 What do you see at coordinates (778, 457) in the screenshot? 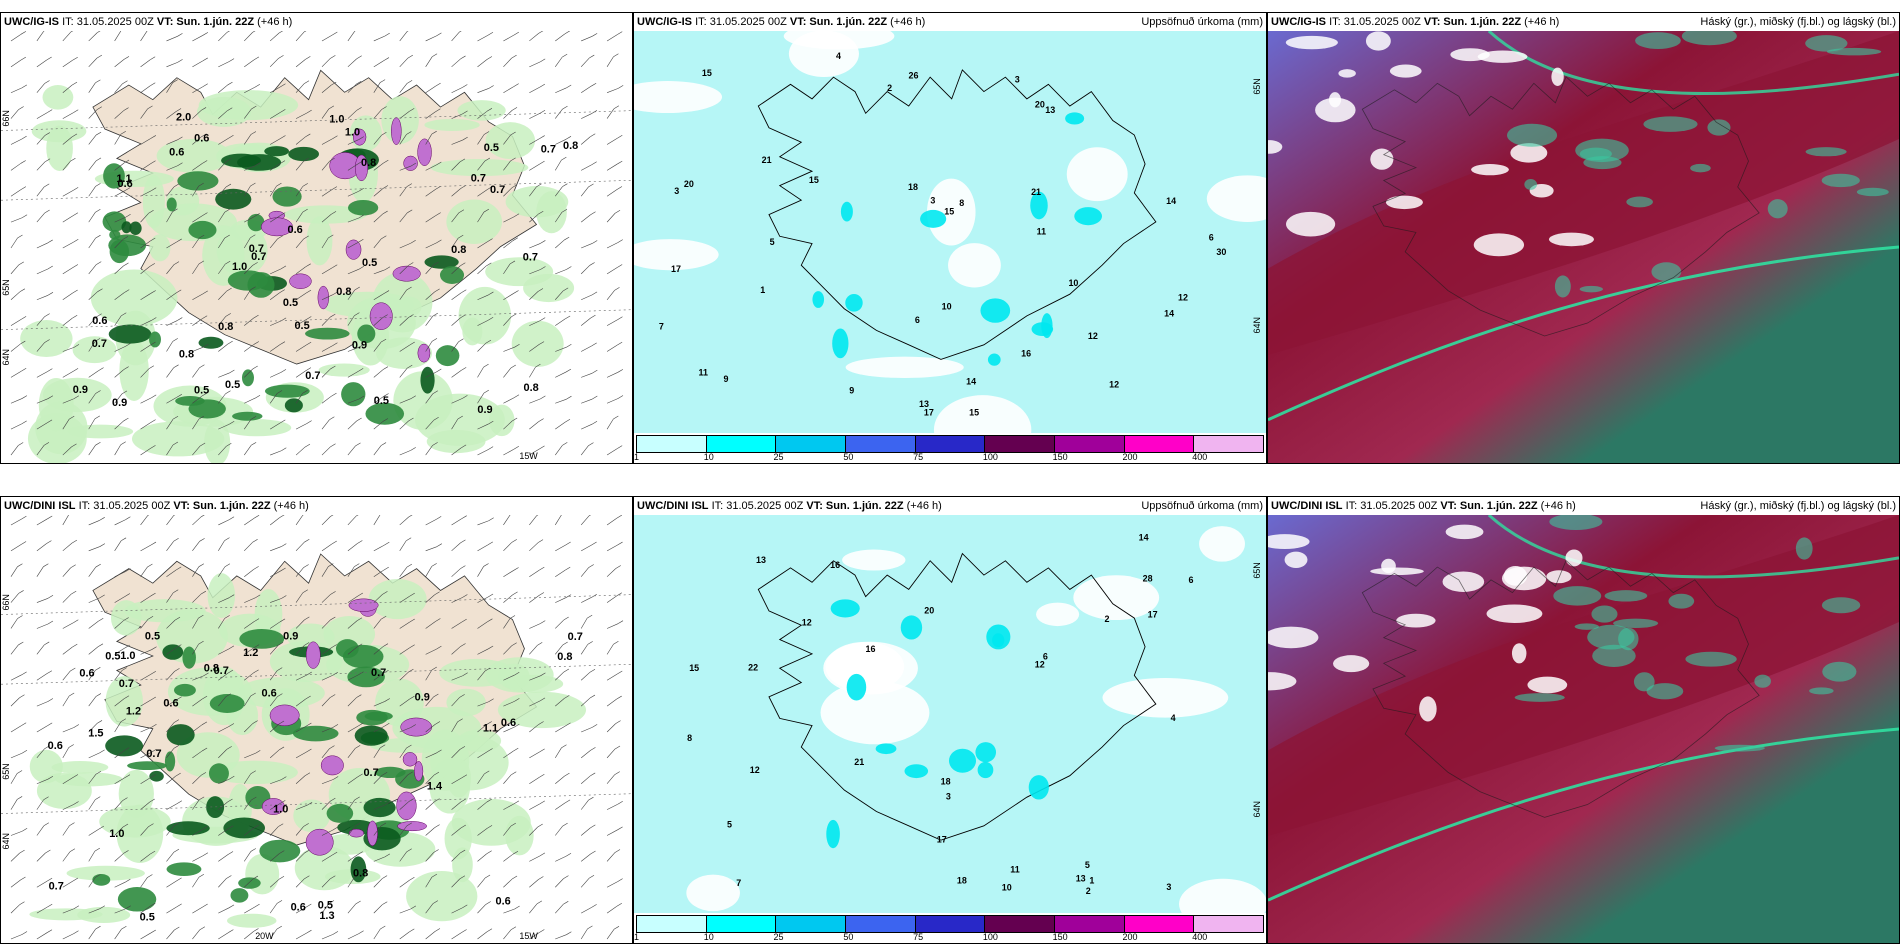
I see `colorbar-tick: 25` at bounding box center [778, 457].